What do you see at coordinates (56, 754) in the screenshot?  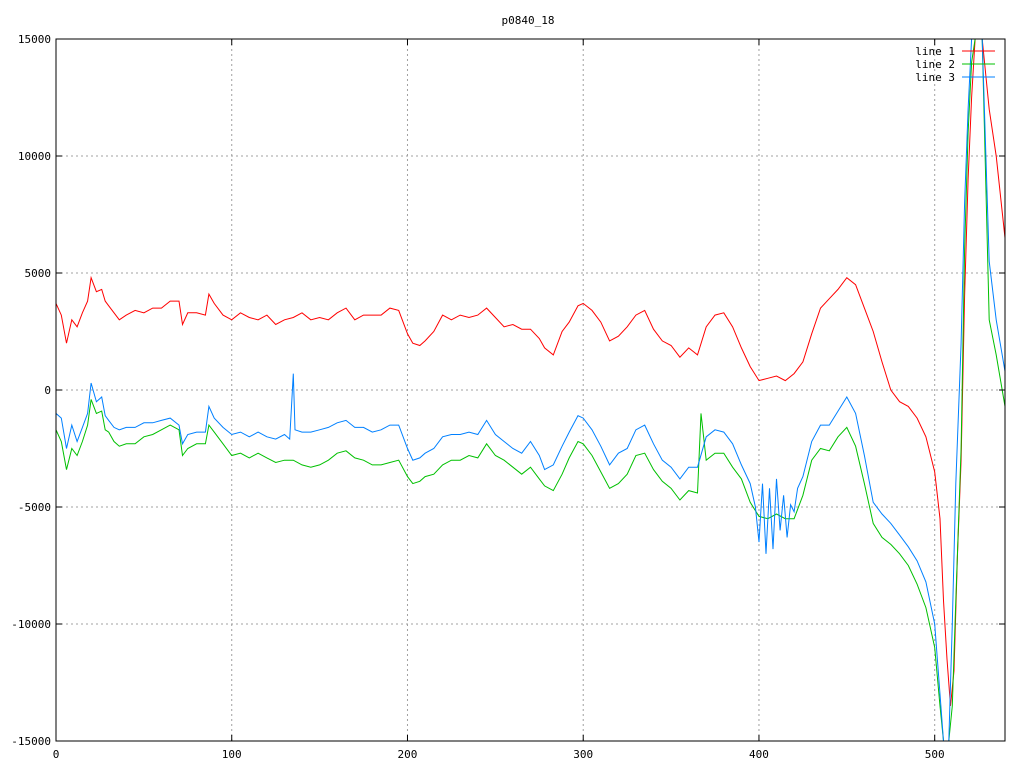 I see `x-tick-label: 0` at bounding box center [56, 754].